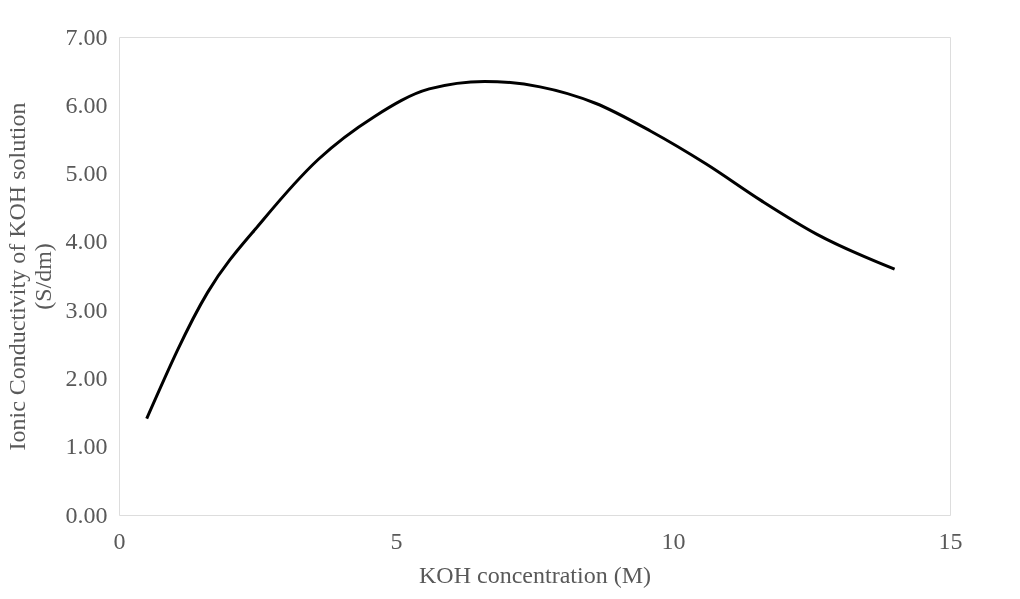 The width and height of the screenshot is (1020, 599). I want to click on x-tick-label: 5, so click(396, 540).